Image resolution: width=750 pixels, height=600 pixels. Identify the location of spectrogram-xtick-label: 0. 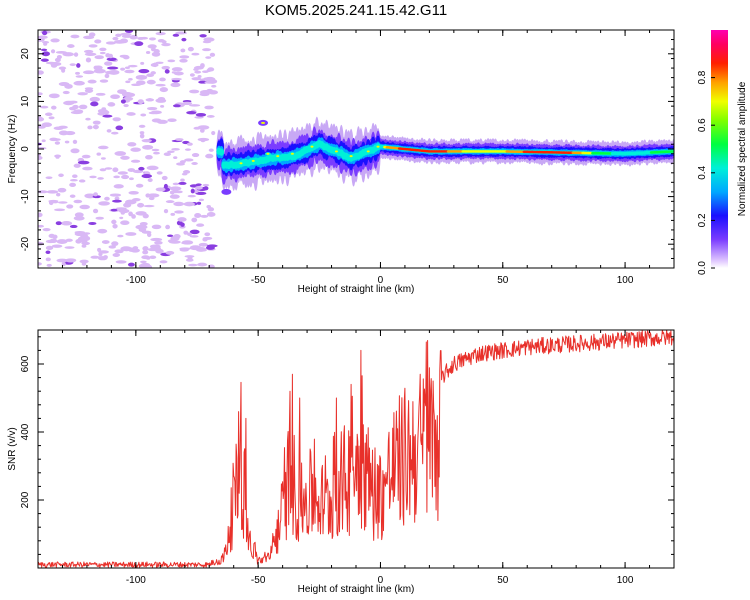
(381, 280).